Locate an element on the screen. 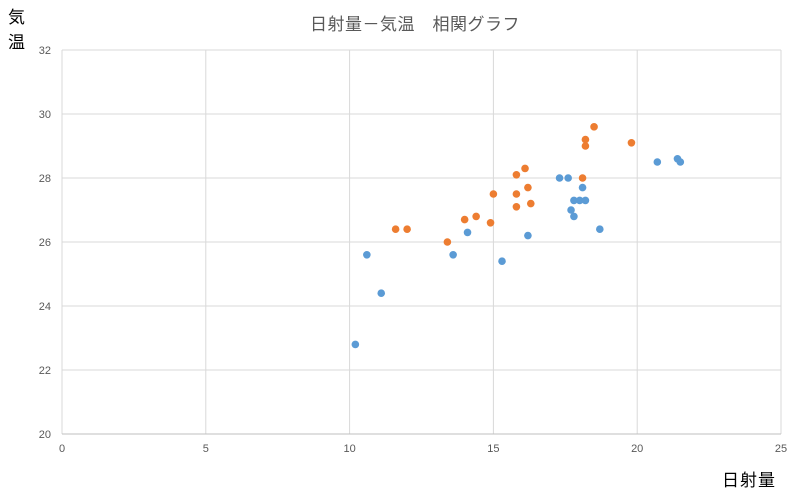 The image size is (800, 502). y-tick-label: 20 is located at coordinates (45, 435).